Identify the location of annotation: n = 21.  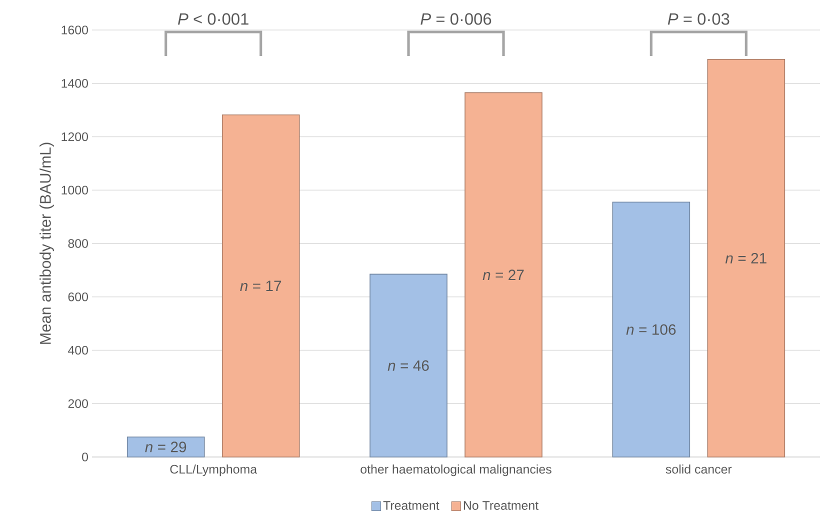
(745, 258).